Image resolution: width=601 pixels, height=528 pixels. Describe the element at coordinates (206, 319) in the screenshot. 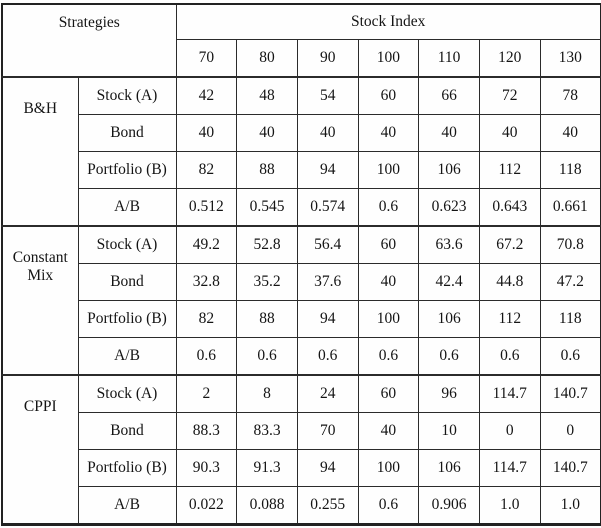

I see `cell-value: 82` at that location.